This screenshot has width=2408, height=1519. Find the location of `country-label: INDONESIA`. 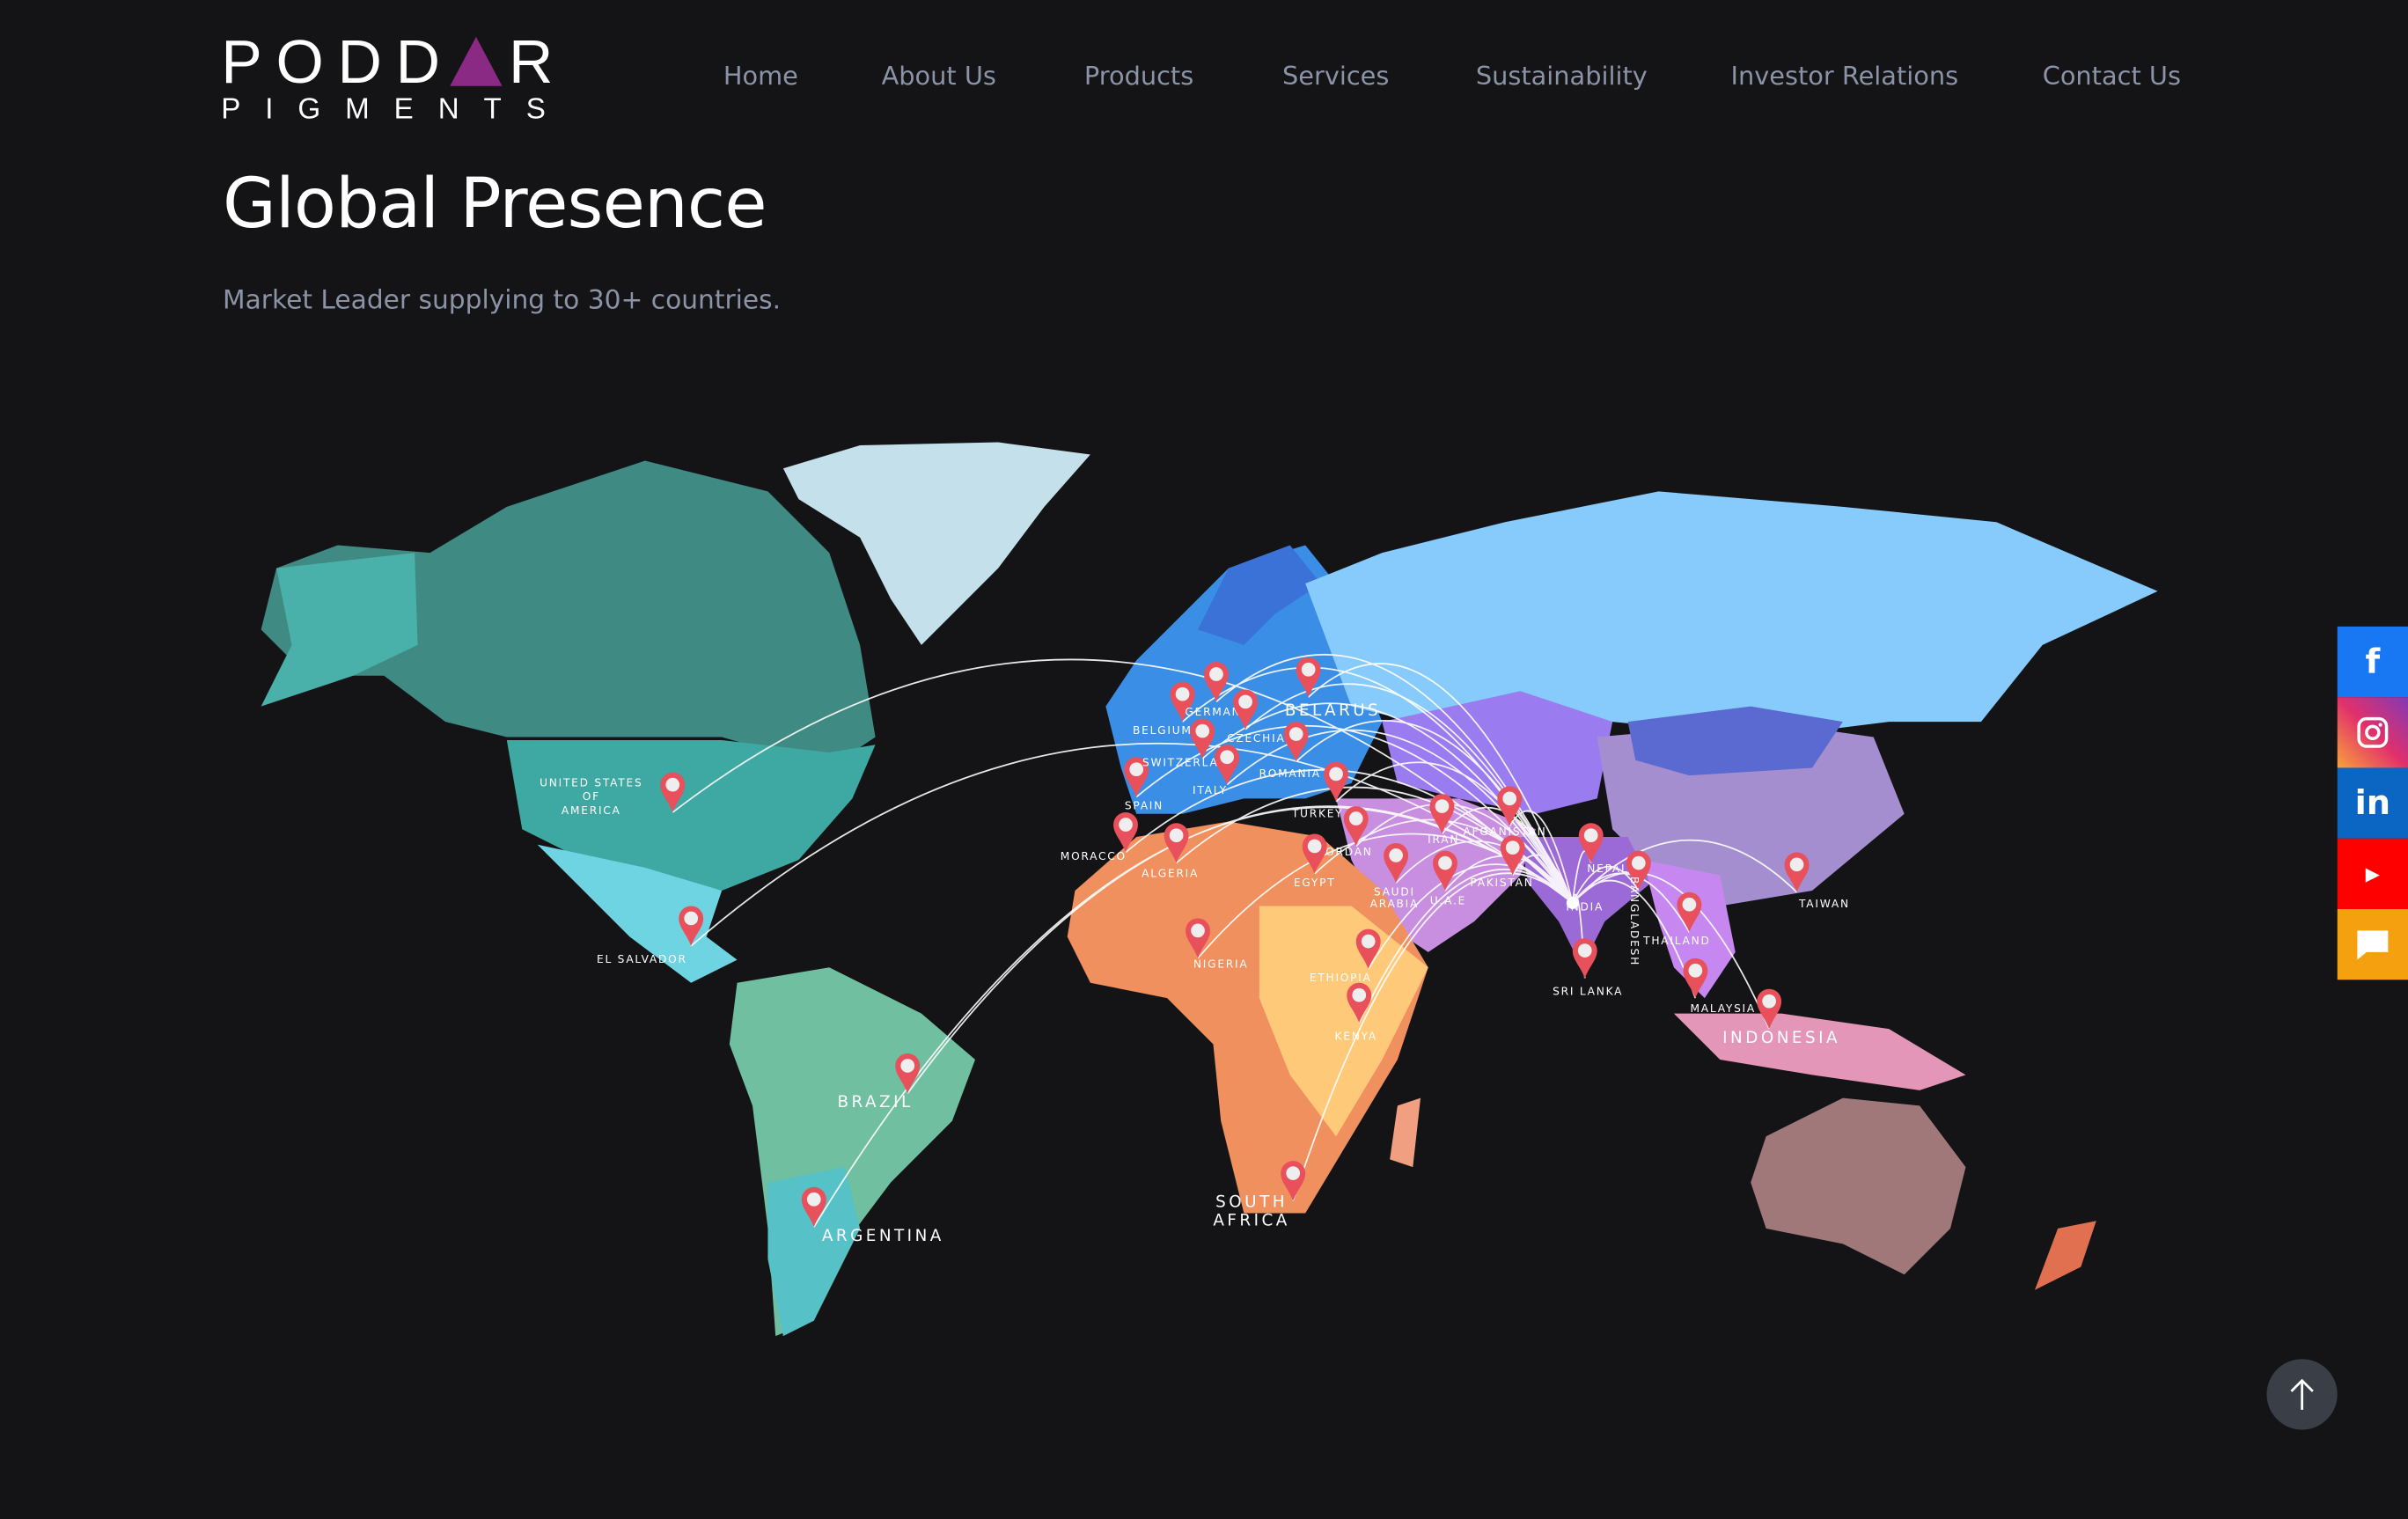

country-label: INDONESIA is located at coordinates (1781, 1038).